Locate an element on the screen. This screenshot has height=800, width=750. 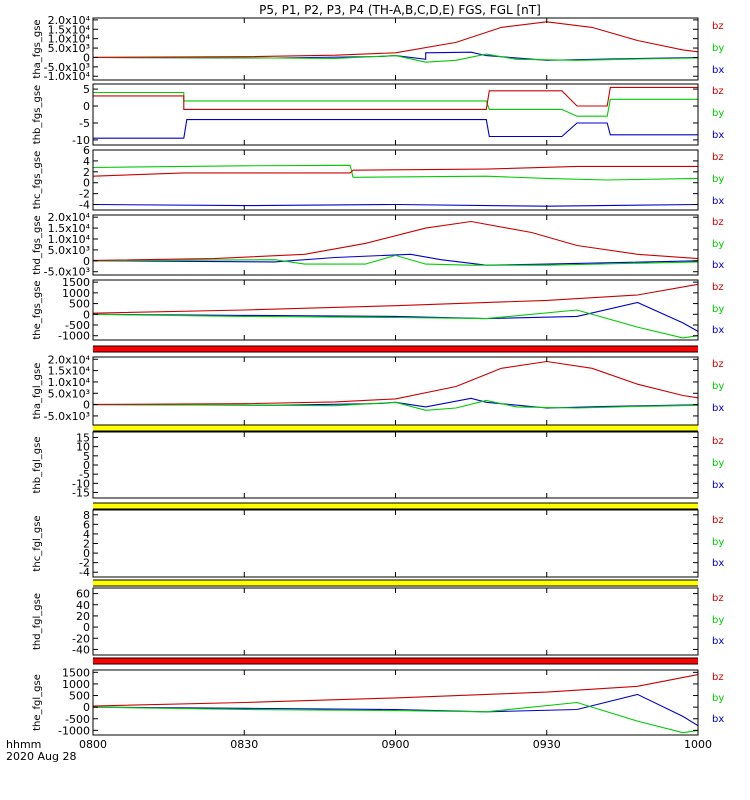
the_fgs_gse-ytick-label: -1000 is located at coordinates (74, 336).